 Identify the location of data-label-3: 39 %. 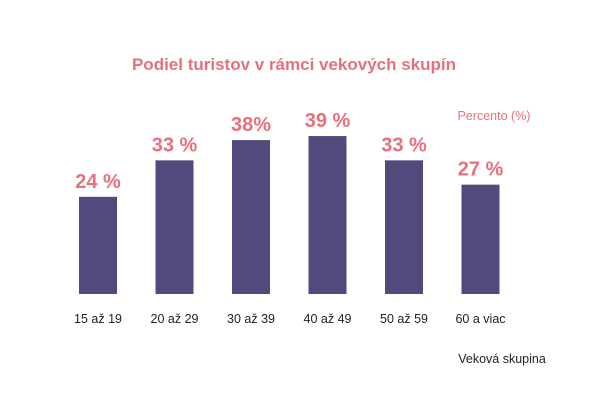
(328, 121).